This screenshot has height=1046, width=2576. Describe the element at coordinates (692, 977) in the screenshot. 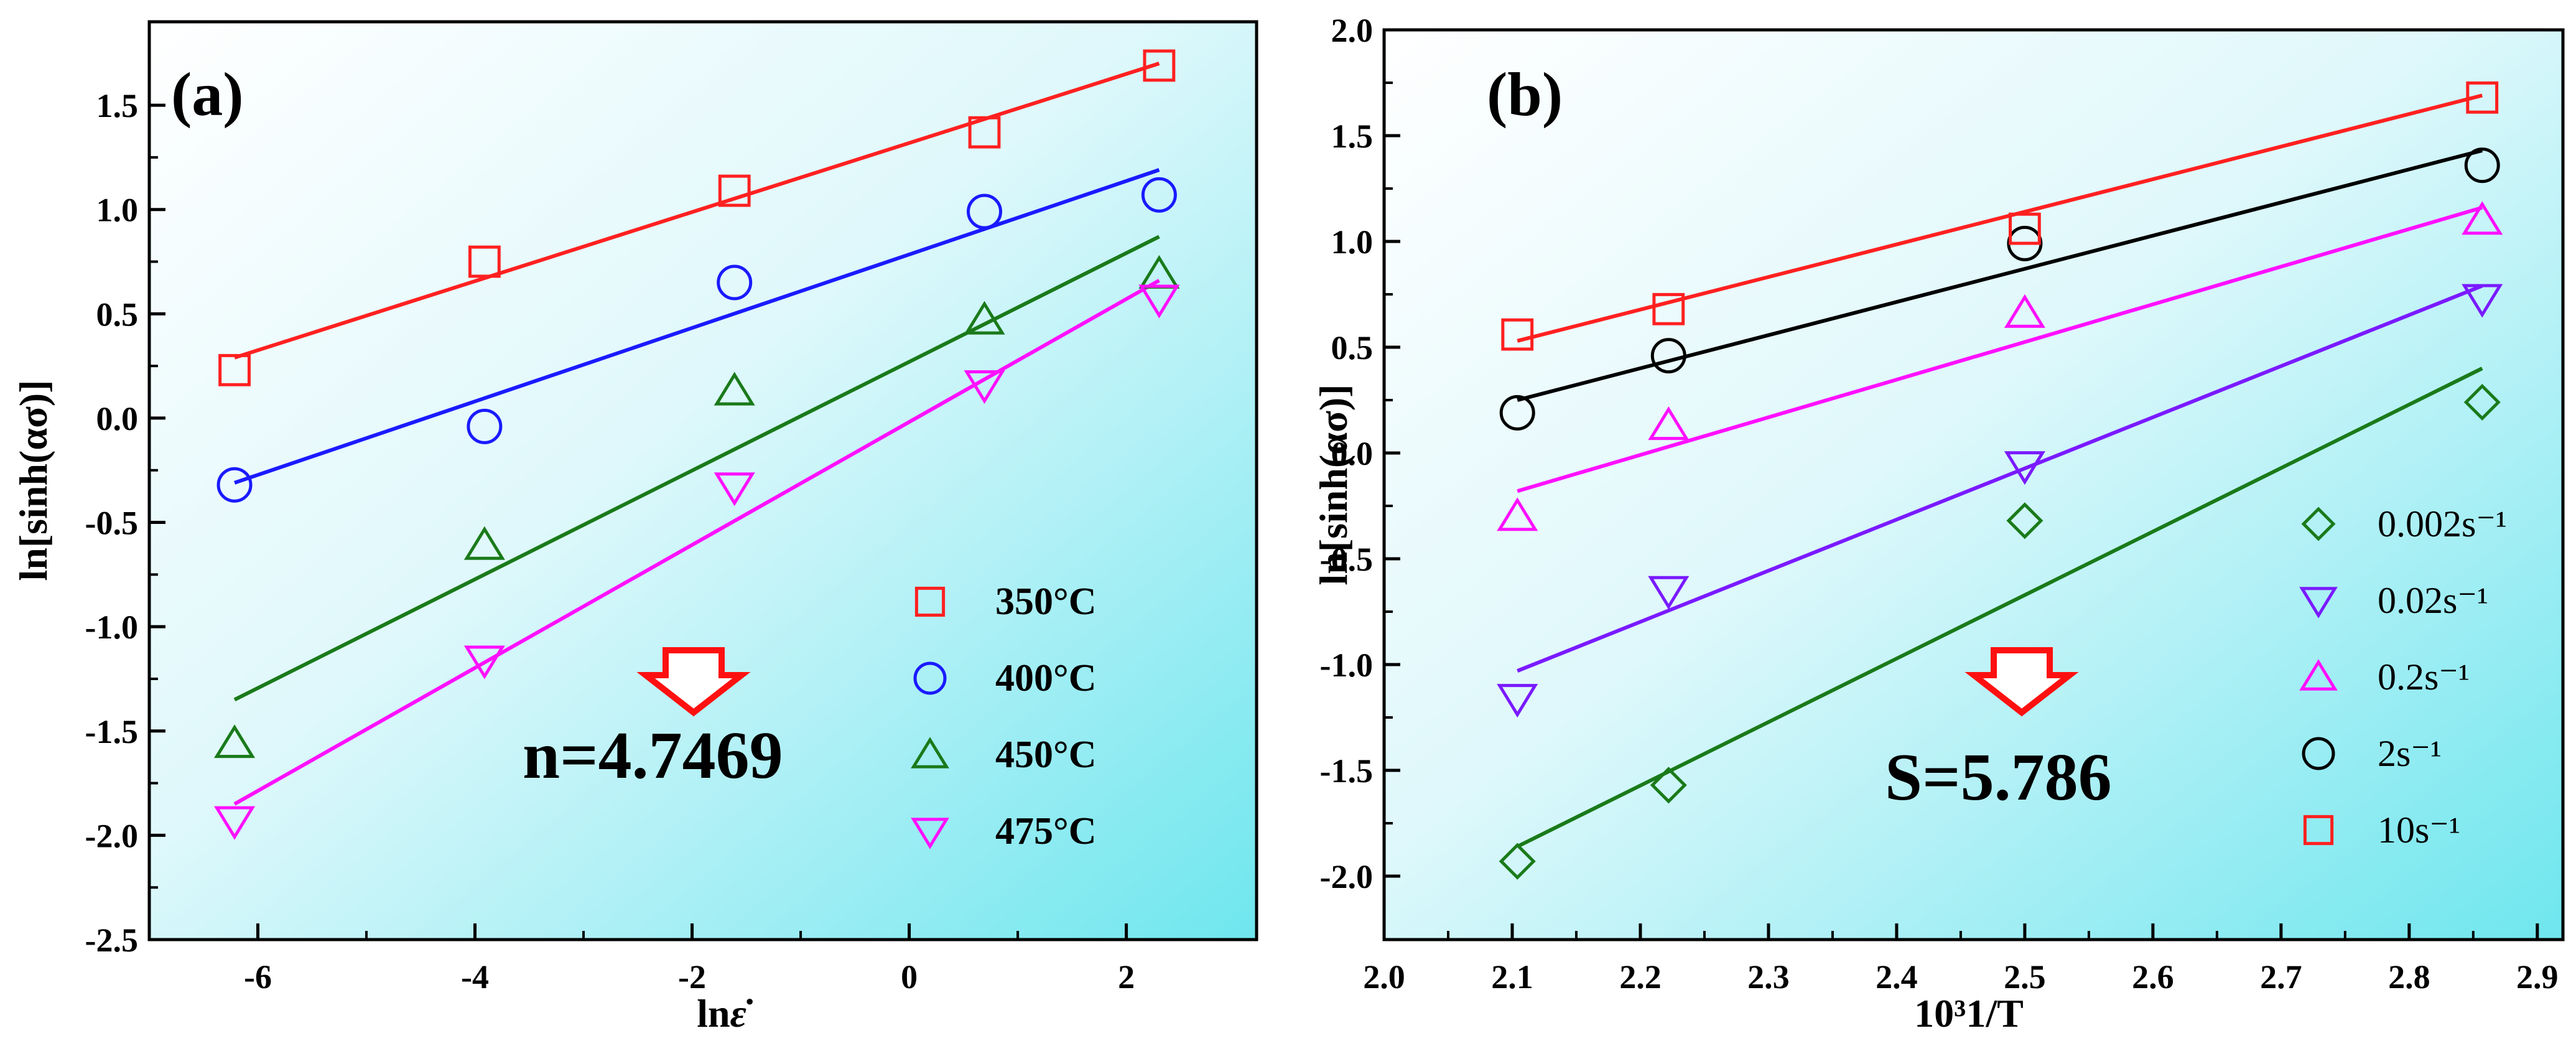

I see `x-tick-label-a-2: -2` at that location.